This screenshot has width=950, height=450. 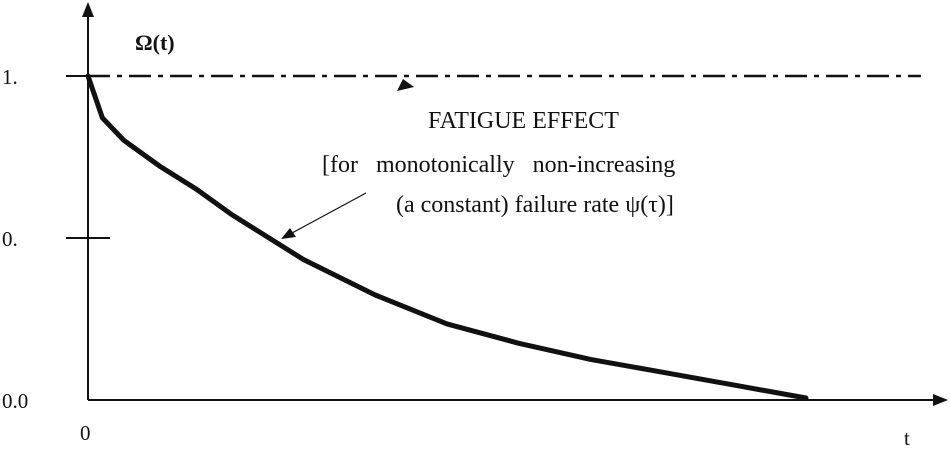 I want to click on annotation-fatigue-effect: FATIGUE EFFECT, so click(x=523, y=121).